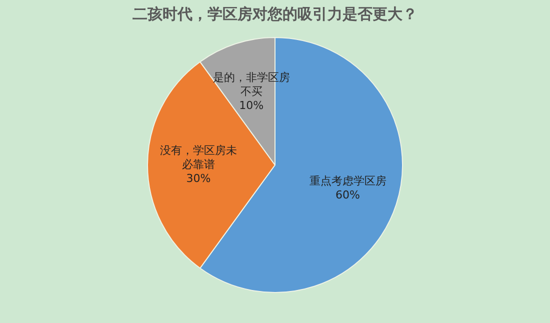 This screenshot has height=323, width=550. I want to click on data-label: 60%, so click(348, 195).